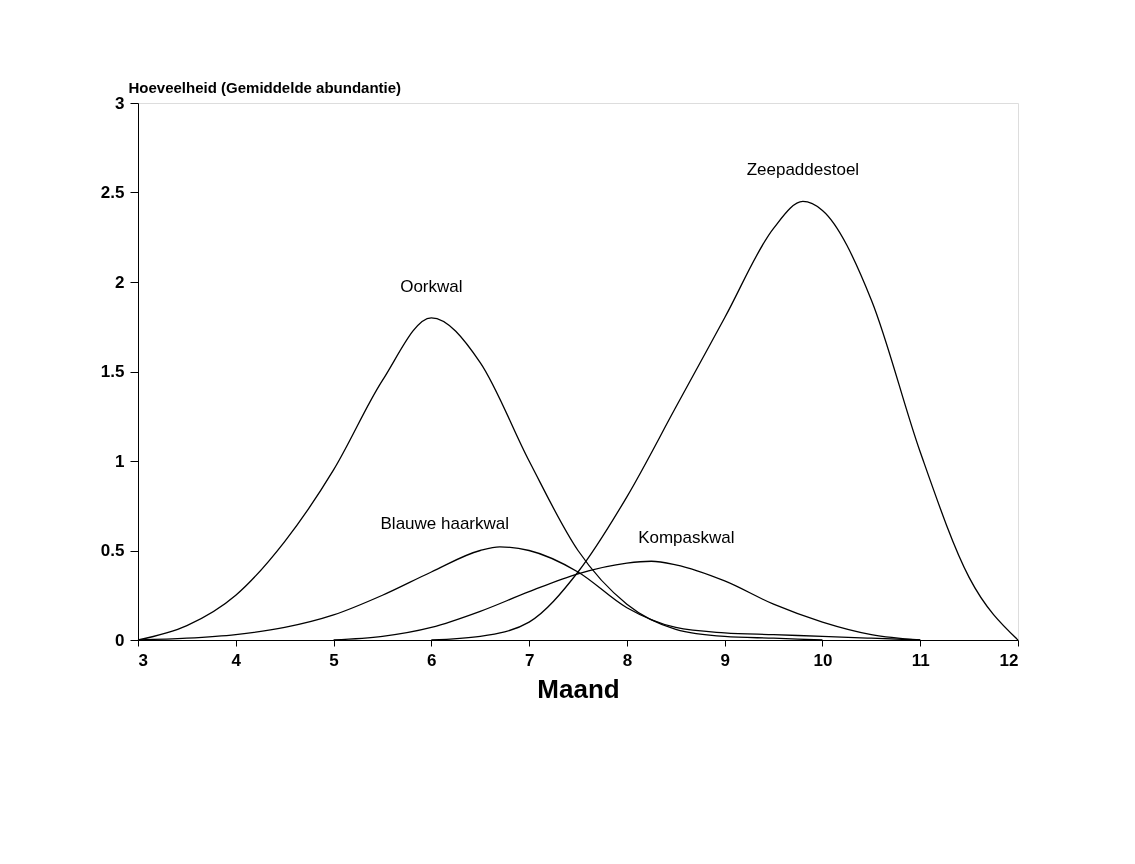 This screenshot has width=1135, height=864. I want to click on x-tick-label: 12, so click(1009, 660).